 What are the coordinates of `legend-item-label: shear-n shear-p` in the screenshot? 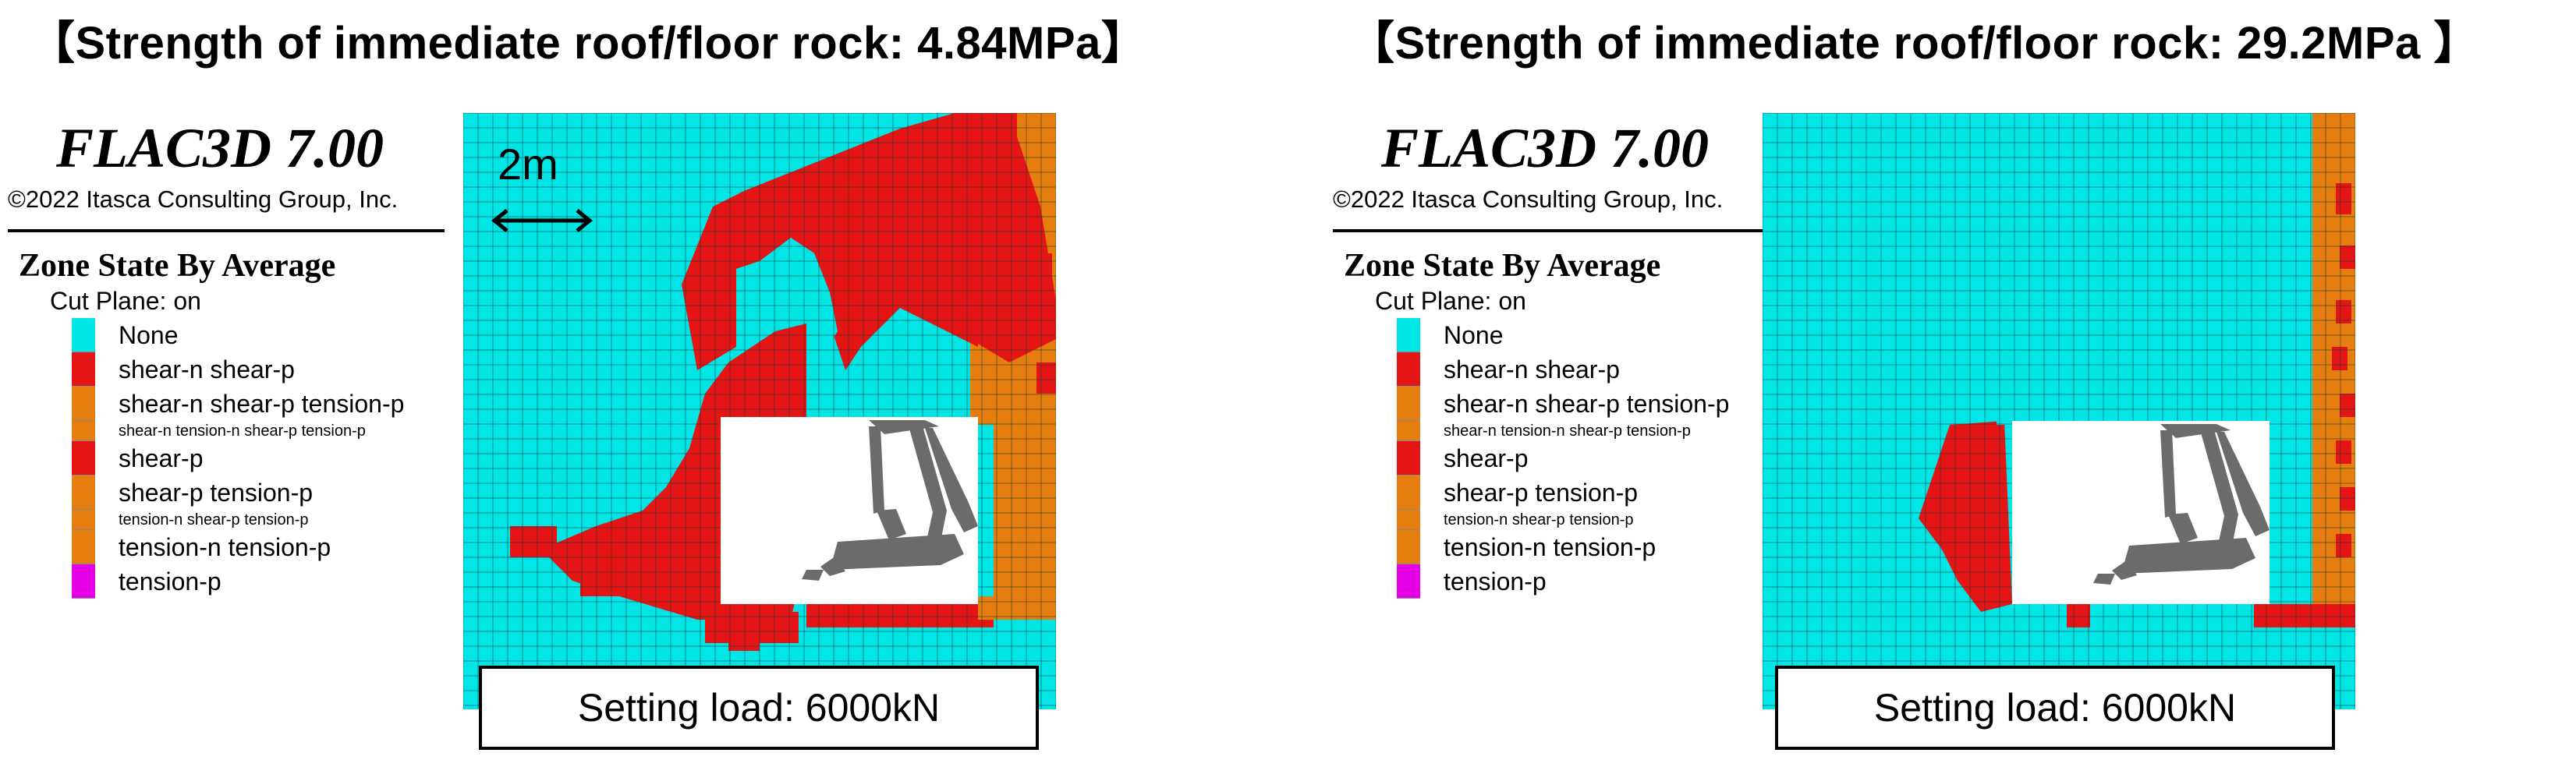 It's located at (1532, 369).